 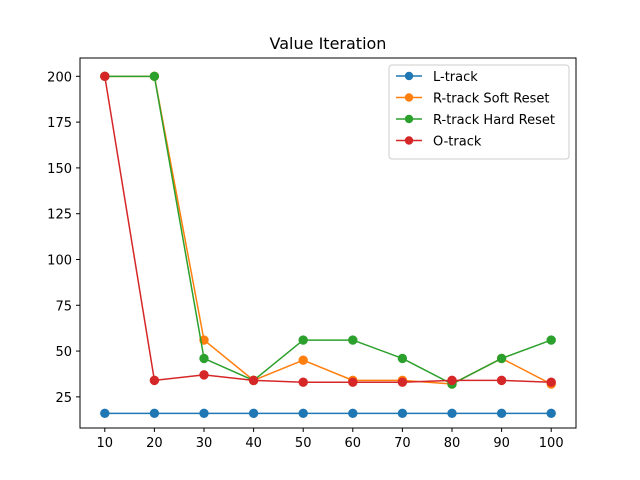 I want to click on y-tick-label: 125, so click(x=59, y=215).